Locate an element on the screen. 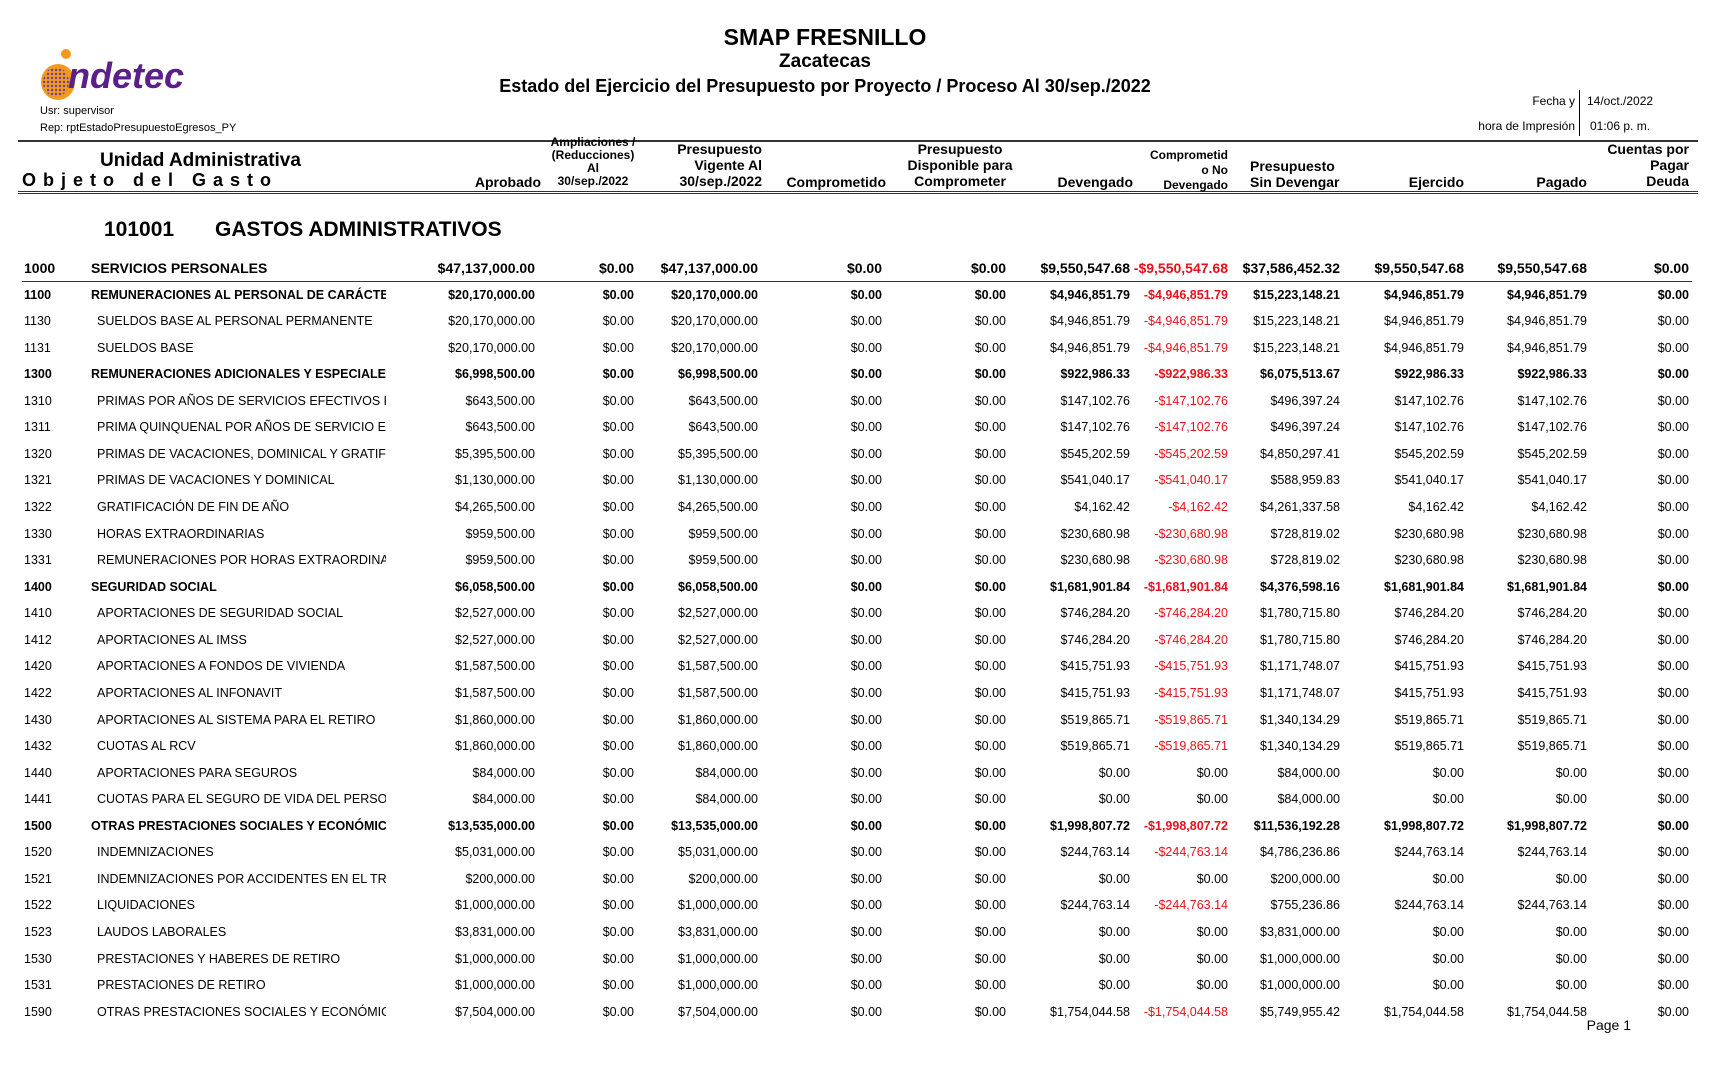 This screenshot has width=1713, height=1088. cell-vigente: $5,395,500.00 is located at coordinates (718, 453).